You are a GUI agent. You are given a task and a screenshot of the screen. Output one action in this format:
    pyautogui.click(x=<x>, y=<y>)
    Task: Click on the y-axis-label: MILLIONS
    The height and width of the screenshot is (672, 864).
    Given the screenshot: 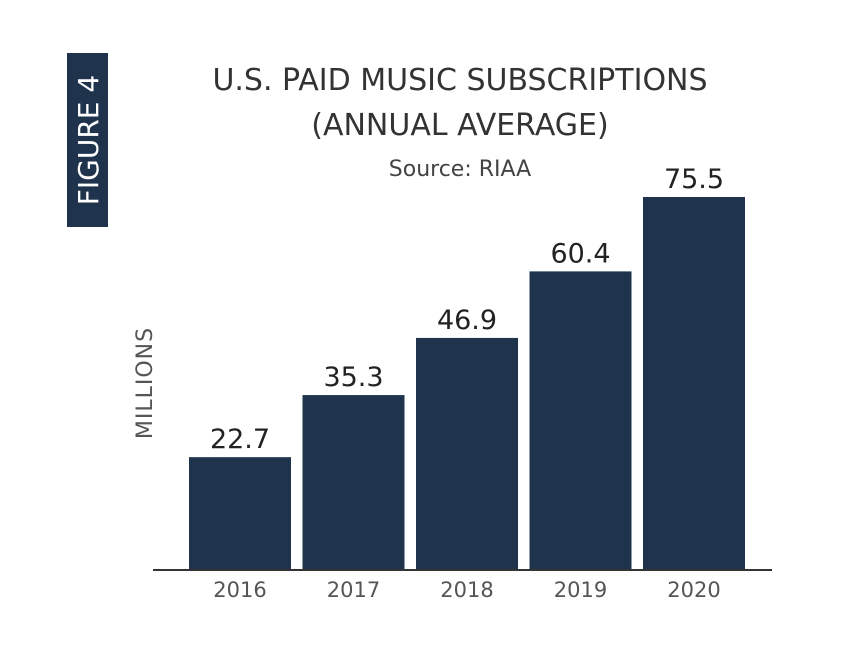 What is the action you would take?
    pyautogui.click(x=145, y=383)
    